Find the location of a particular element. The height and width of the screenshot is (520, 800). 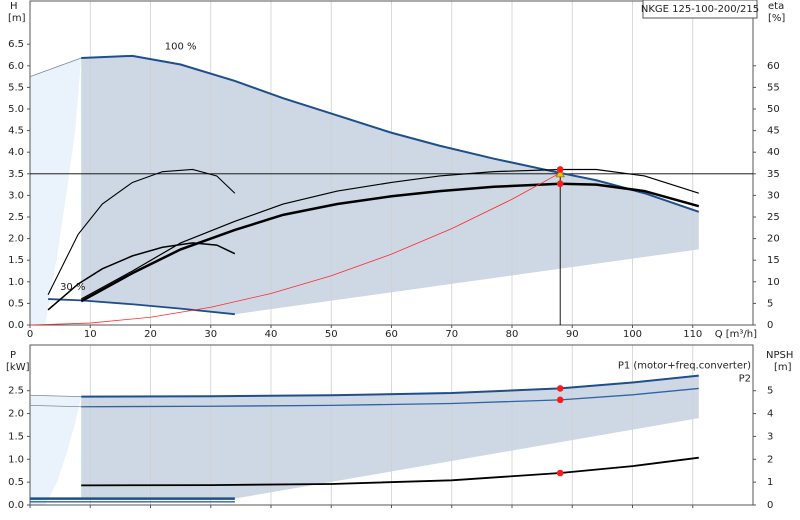

y2-tick-label: 10 is located at coordinates (773, 282).